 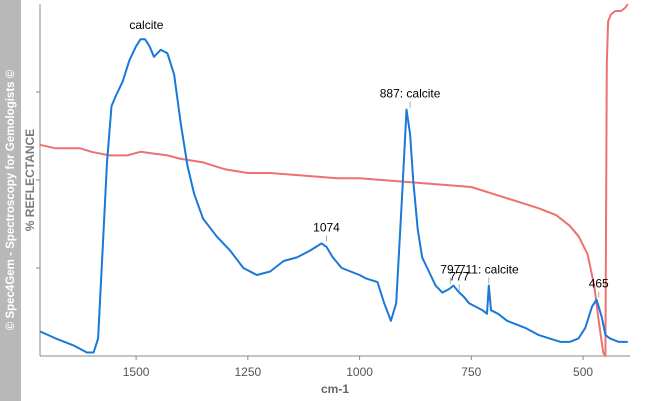 What do you see at coordinates (410, 94) in the screenshot?
I see `annotation-label: 887: calcite` at bounding box center [410, 94].